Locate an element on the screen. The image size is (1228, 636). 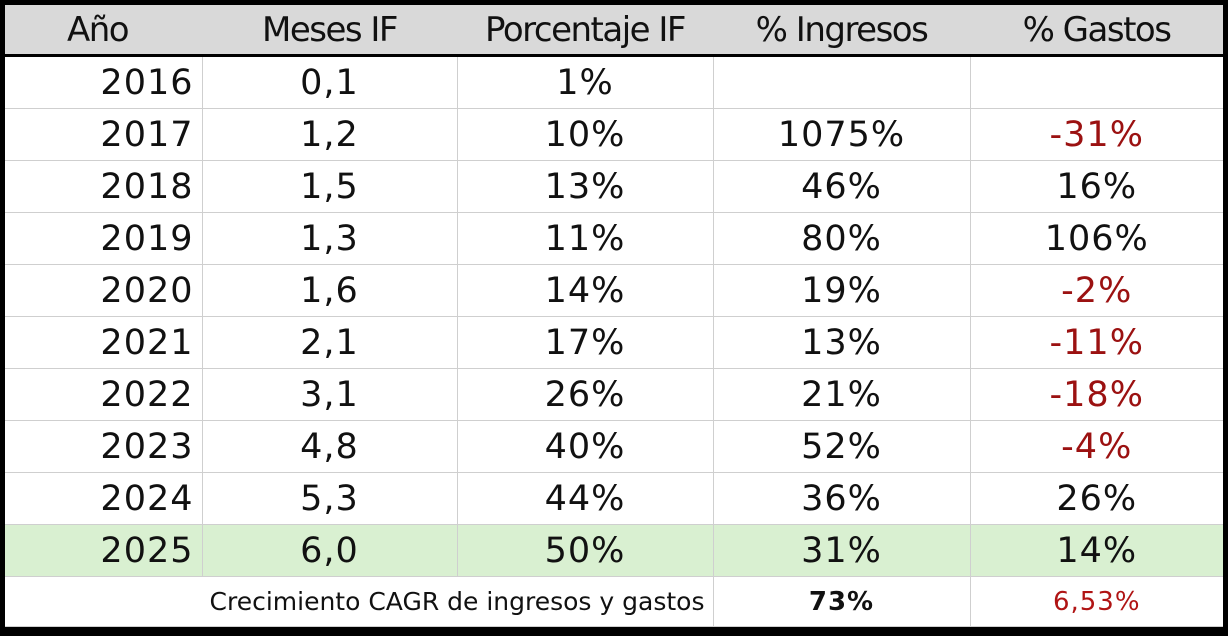
table-row: 2021 2,1 17% 13% -11% is located at coordinates (614, 342).